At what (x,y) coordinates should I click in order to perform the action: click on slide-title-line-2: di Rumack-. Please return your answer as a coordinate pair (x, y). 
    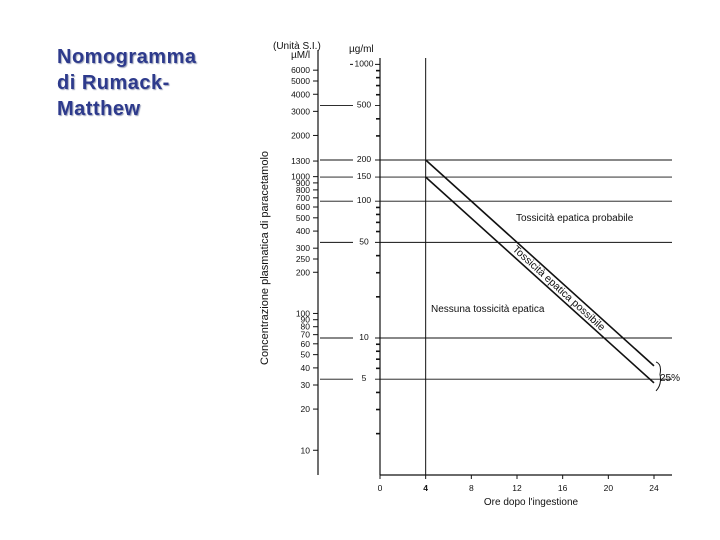
    Looking at the image, I should click on (113, 83).